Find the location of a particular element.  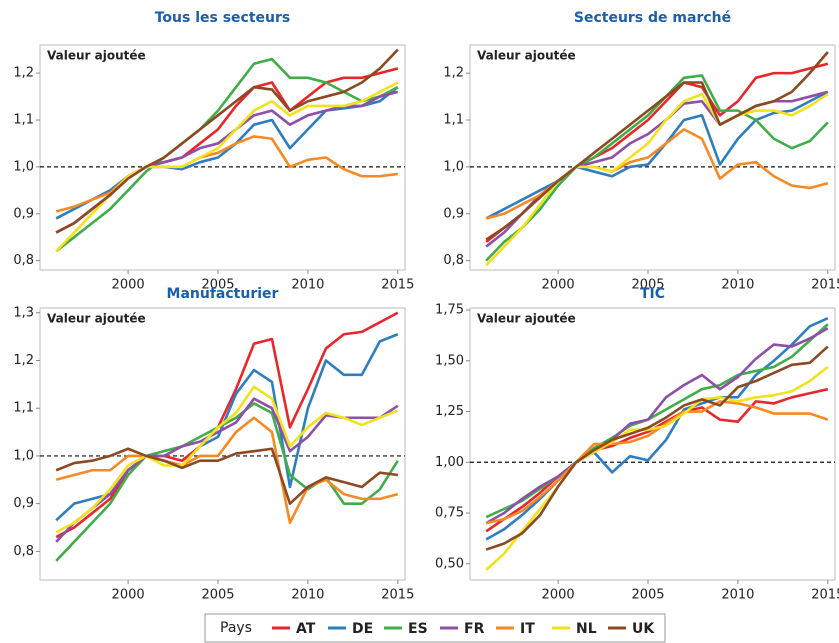

y-tick-label: 1,50 is located at coordinates (449, 360).